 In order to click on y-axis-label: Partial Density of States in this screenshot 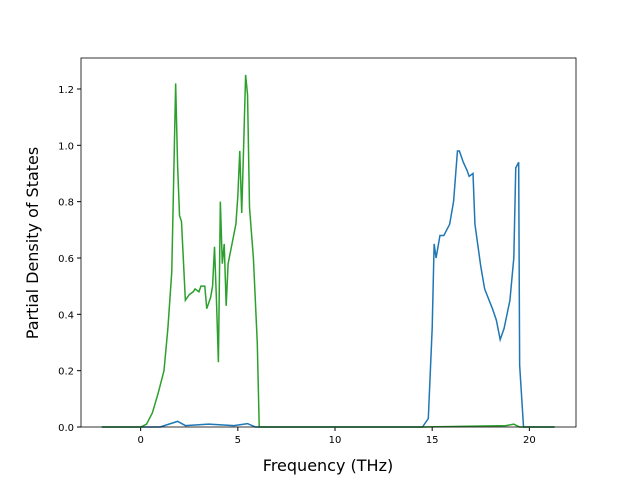, I will do `click(32, 243)`.